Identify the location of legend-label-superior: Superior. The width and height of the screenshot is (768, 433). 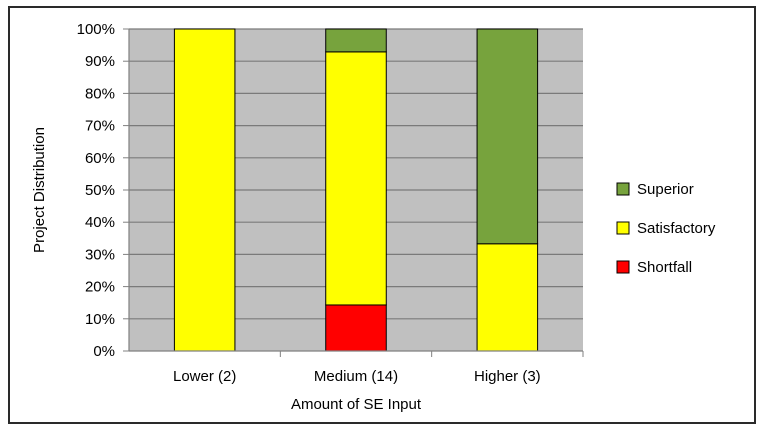
(665, 189).